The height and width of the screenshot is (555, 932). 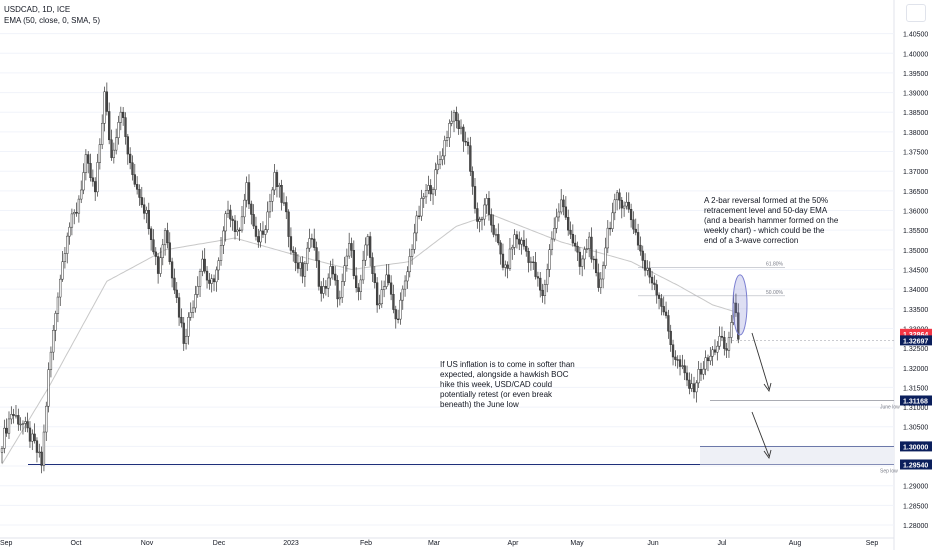 What do you see at coordinates (916, 13) in the screenshot?
I see `settings-button` at bounding box center [916, 13].